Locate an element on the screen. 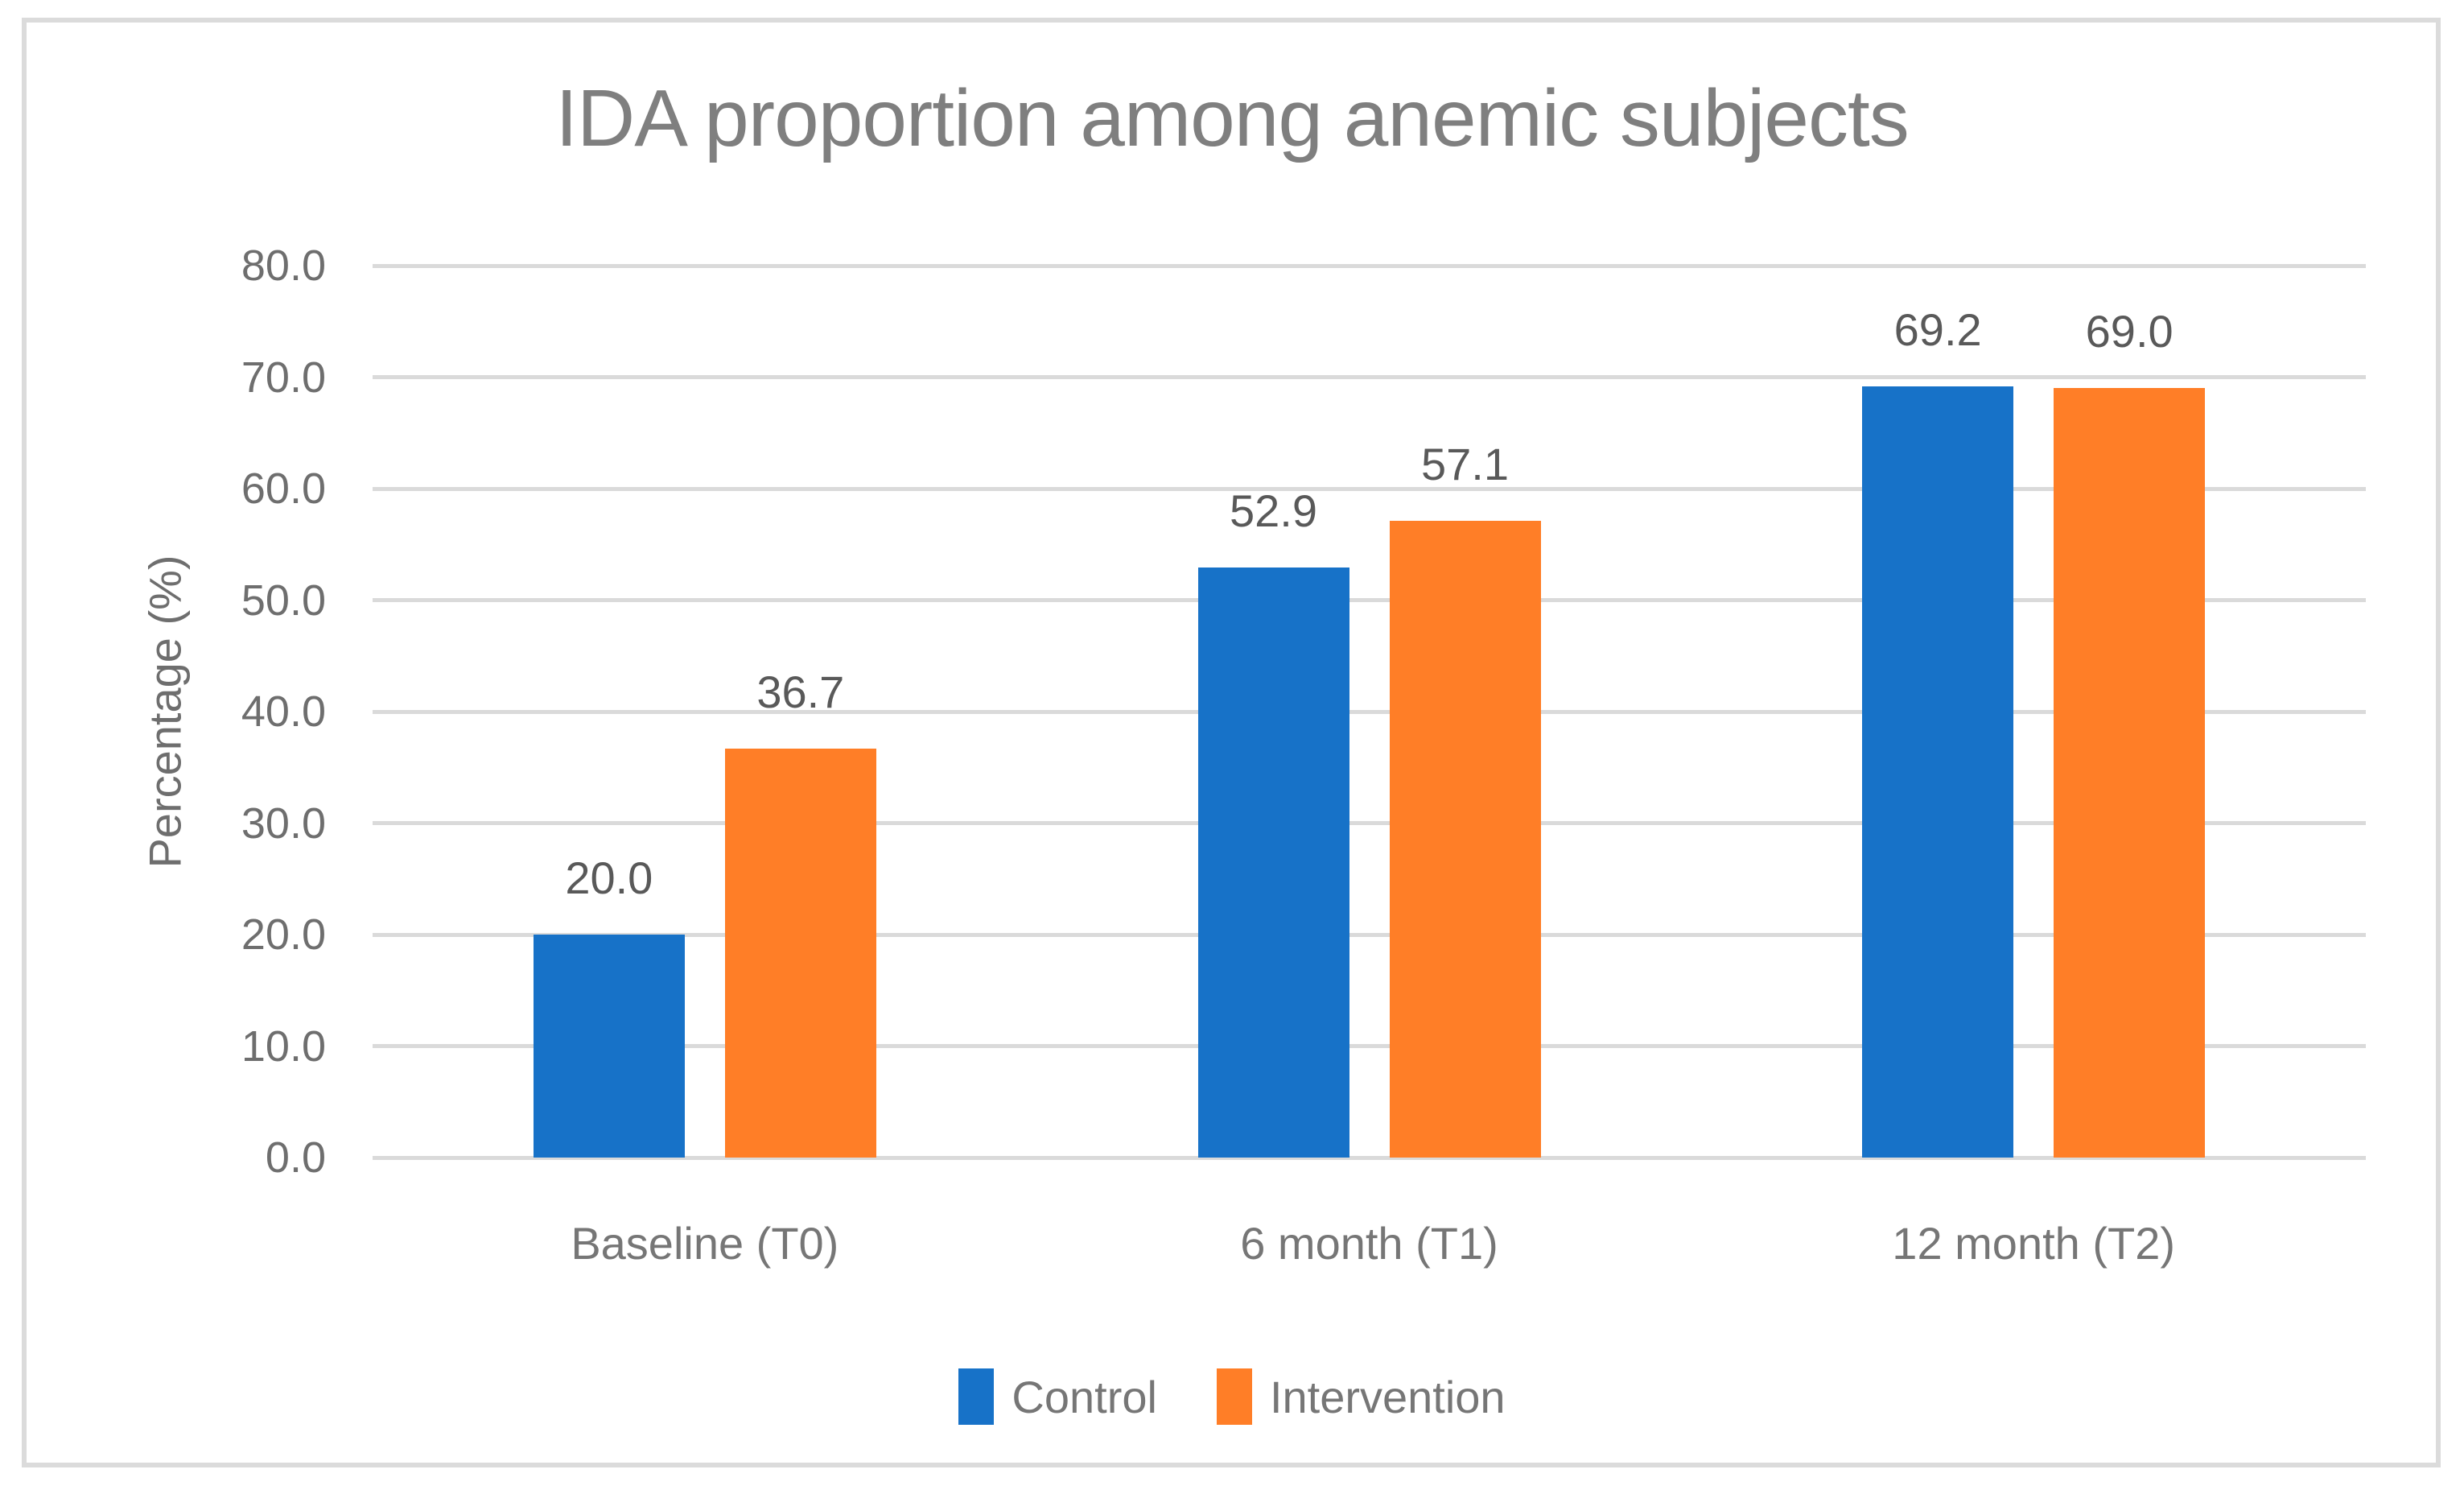  bar-value-label-intervention-12-month-t2: 69.0 is located at coordinates (2129, 331).